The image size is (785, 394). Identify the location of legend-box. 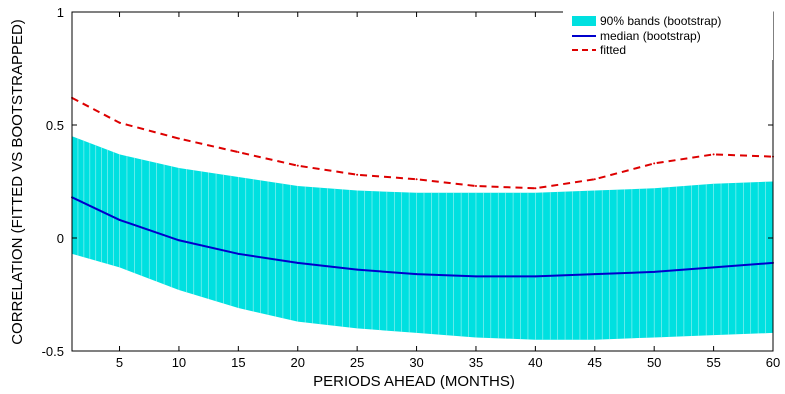
(668, 35).